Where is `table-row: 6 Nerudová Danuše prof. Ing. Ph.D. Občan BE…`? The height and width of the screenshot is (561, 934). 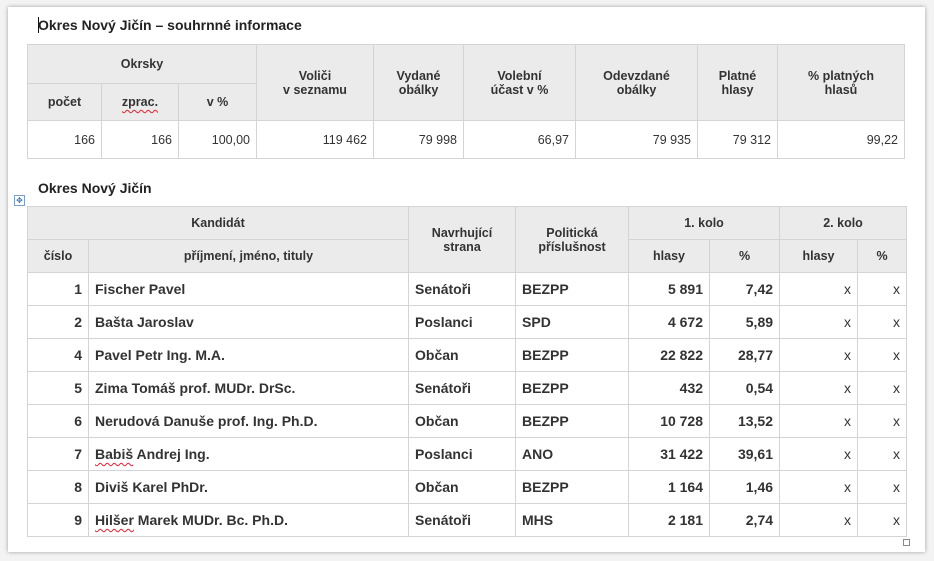 table-row: 6 Nerudová Danuše prof. Ing. Ph.D. Občan BE… is located at coordinates (467, 421).